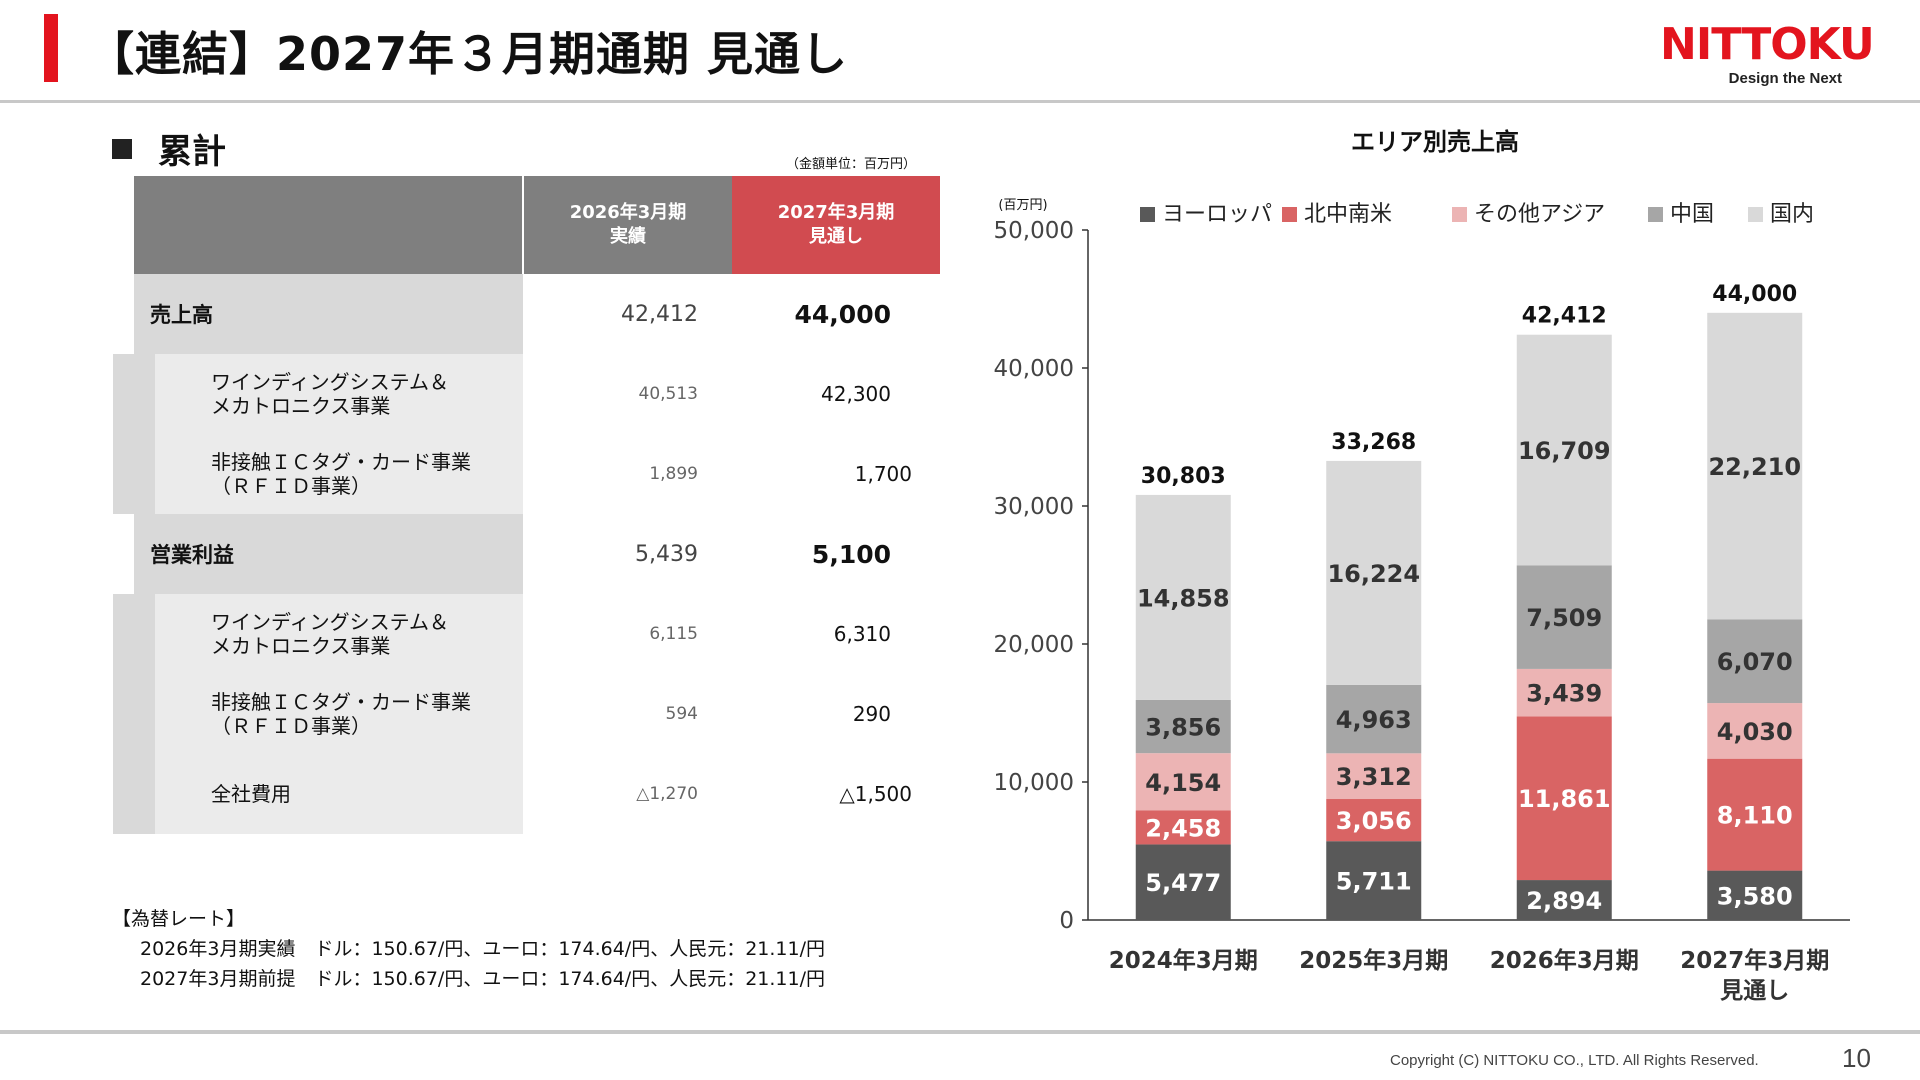 Image resolution: width=1920 pixels, height=1080 pixels. I want to click on legend-label: その他アジア, so click(1539, 214).